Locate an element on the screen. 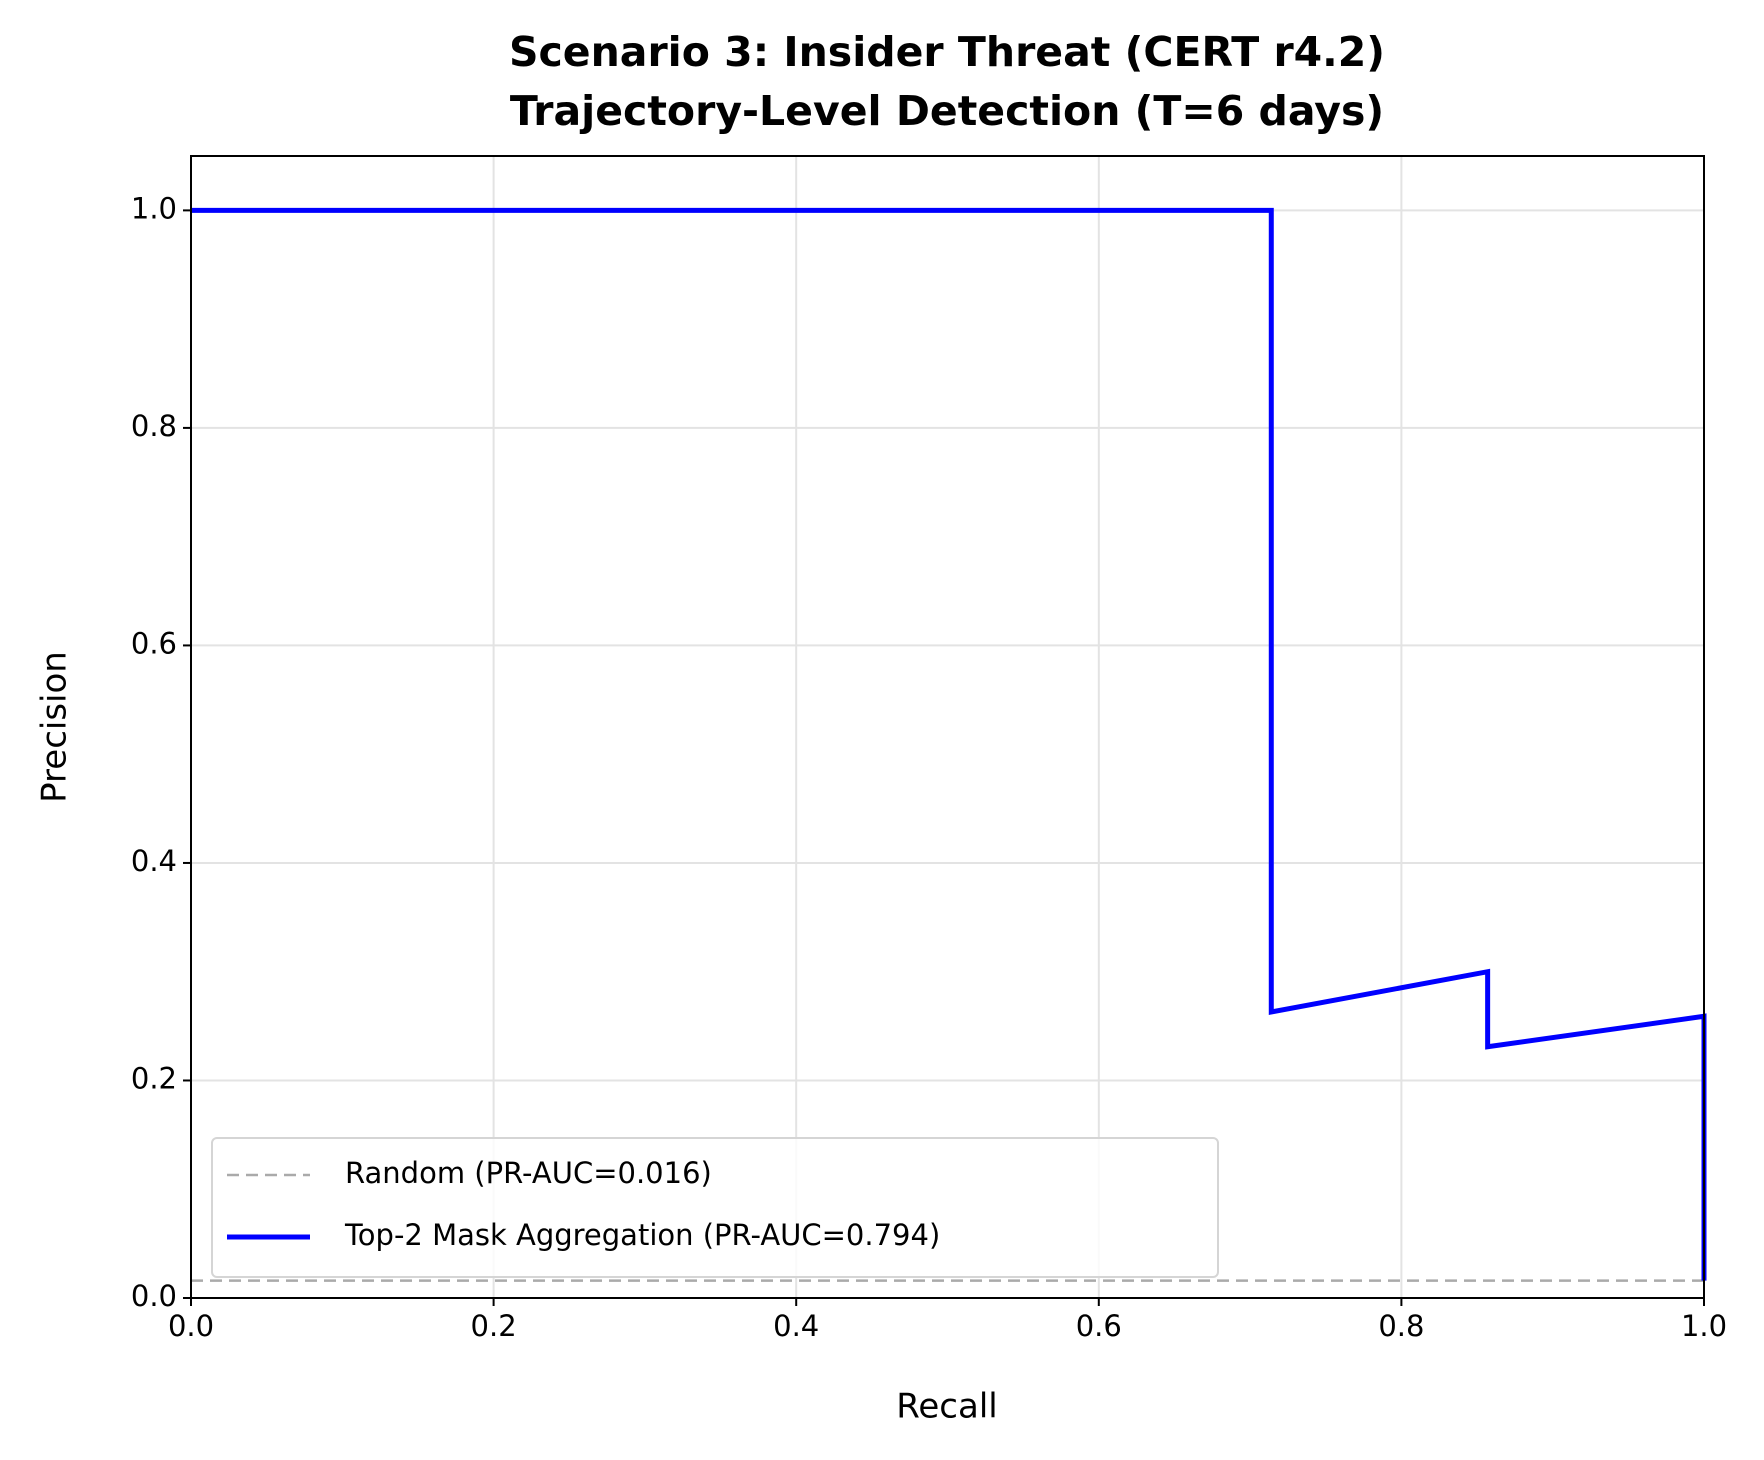 The height and width of the screenshot is (1460, 1764). y-tick-label: 0.2 is located at coordinates (154, 1078).